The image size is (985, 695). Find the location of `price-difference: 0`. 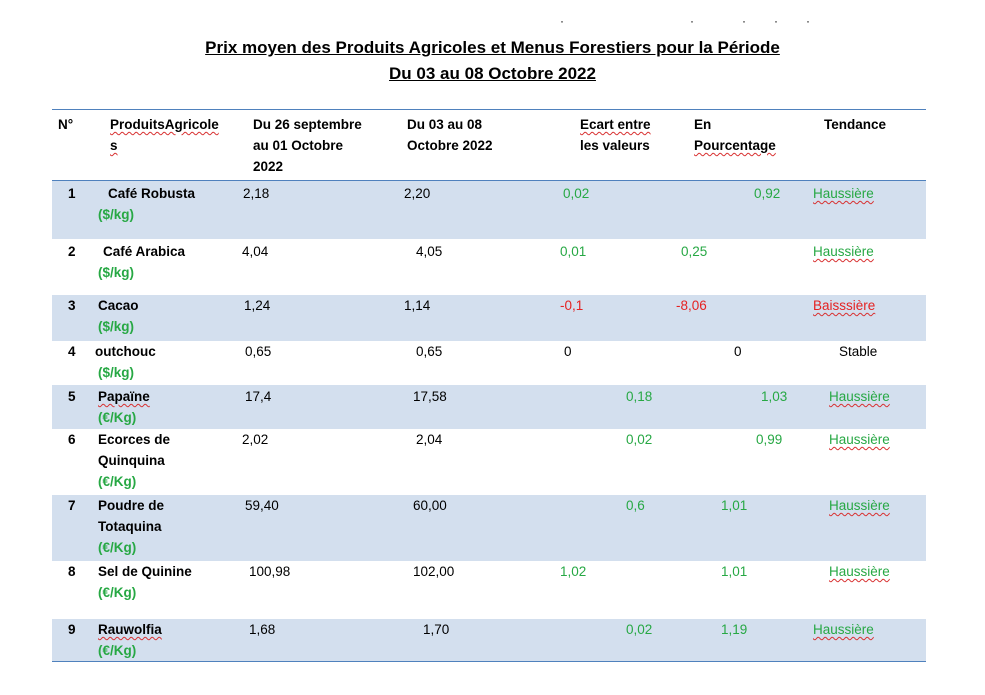

price-difference: 0 is located at coordinates (568, 351).